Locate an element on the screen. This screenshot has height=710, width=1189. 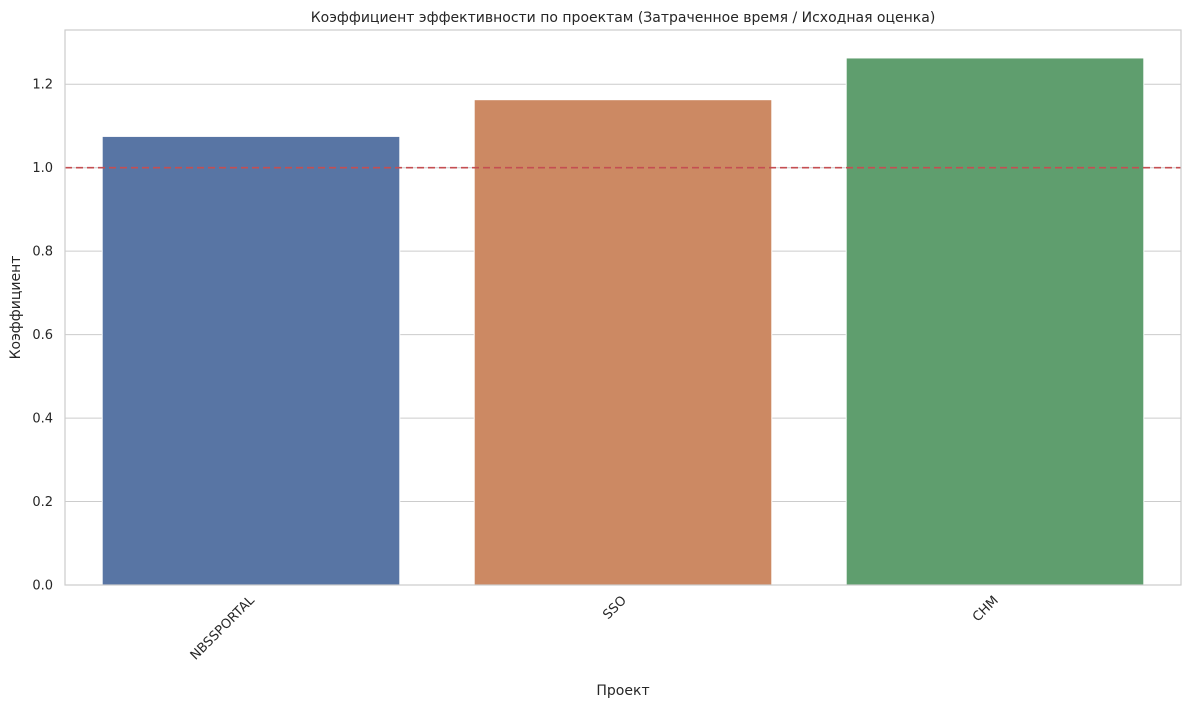
y-tick-label: 1.0 is located at coordinates (42, 168).